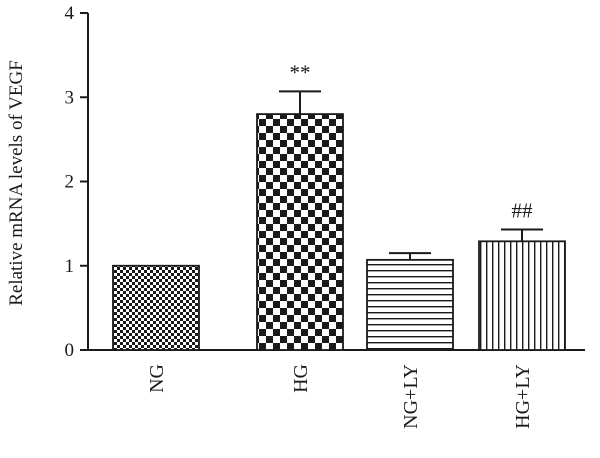  What do you see at coordinates (300, 232) in the screenshot?
I see `bar-hg` at bounding box center [300, 232].